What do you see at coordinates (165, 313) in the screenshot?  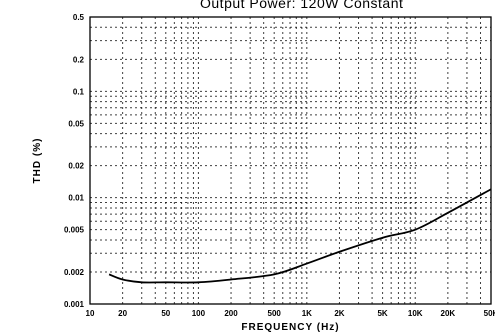 I see `x-tick-label: 50` at bounding box center [165, 313].